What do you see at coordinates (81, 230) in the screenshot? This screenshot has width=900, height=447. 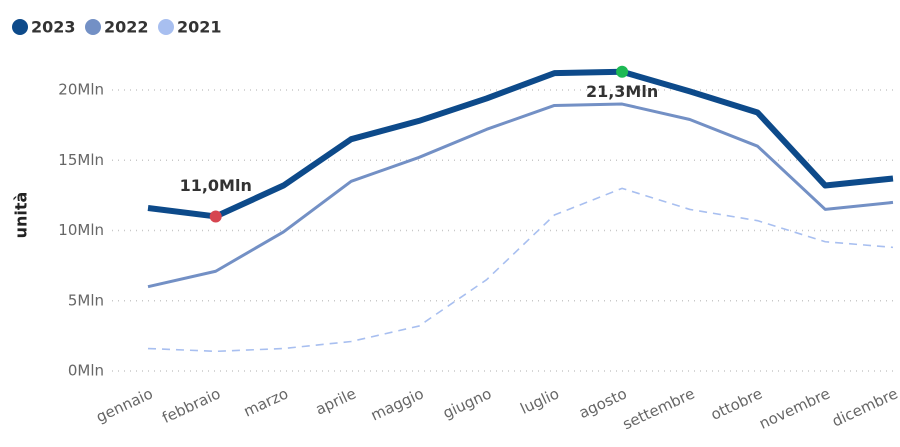 I see `y-tick-label: 10Mln` at bounding box center [81, 230].